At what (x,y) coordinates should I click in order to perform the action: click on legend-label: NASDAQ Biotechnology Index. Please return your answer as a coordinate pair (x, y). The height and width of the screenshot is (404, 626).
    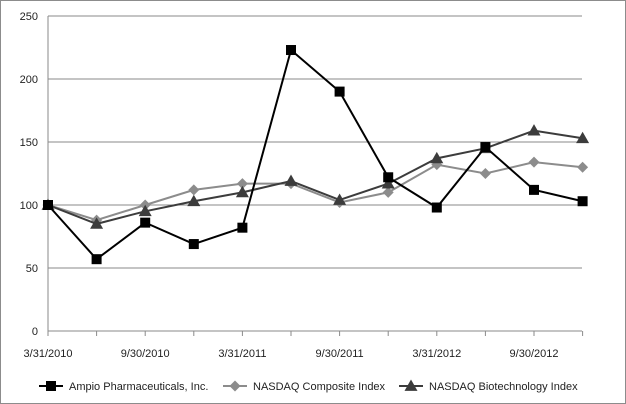
    Looking at the image, I should click on (503, 387).